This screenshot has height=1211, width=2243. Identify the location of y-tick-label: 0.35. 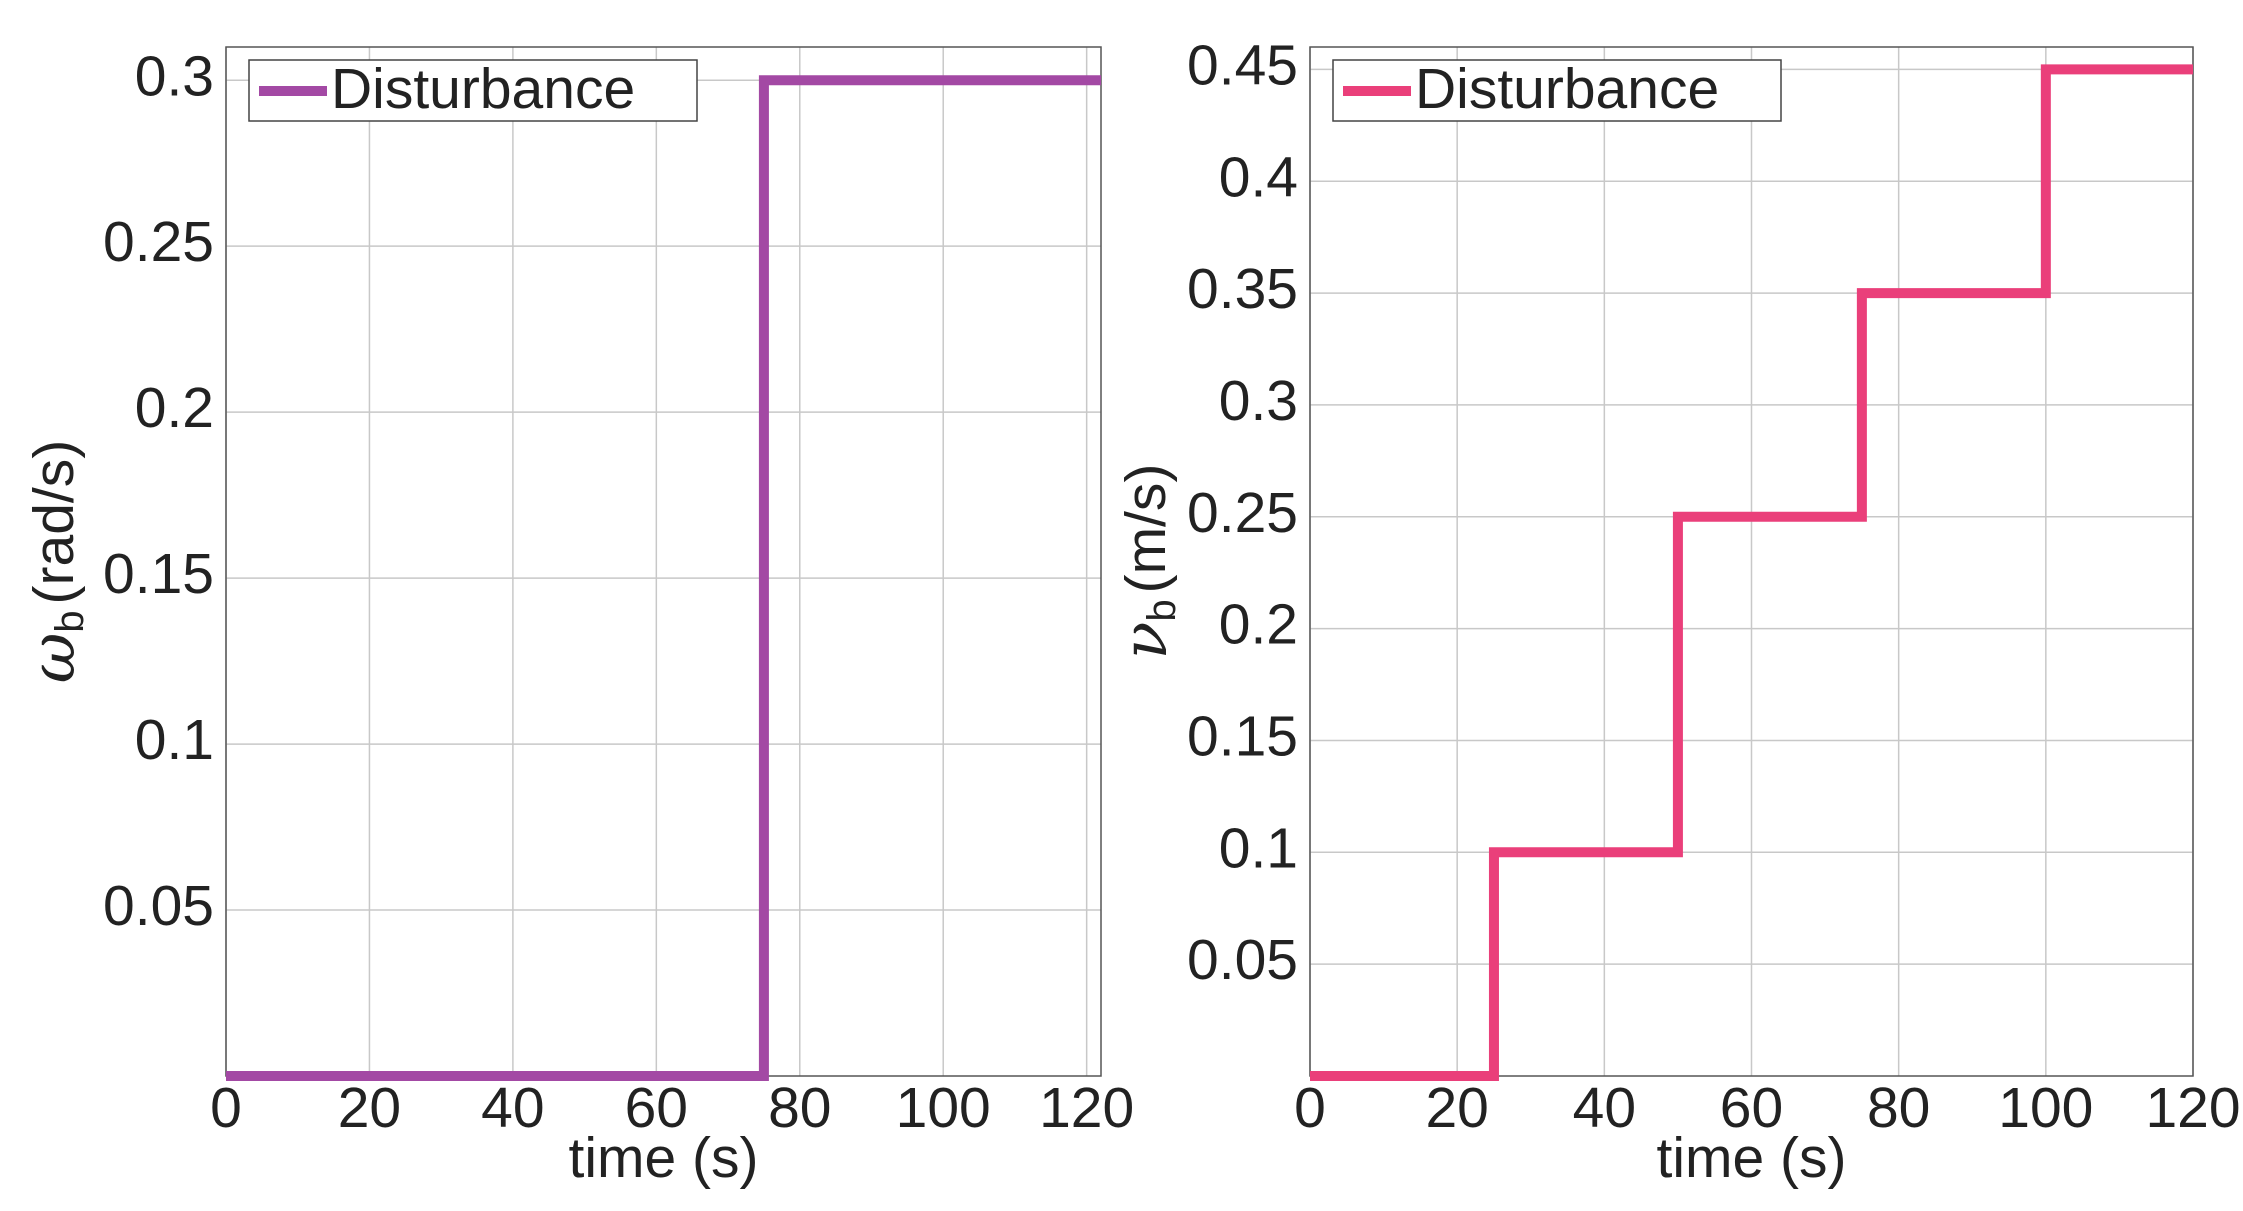
(1242, 289).